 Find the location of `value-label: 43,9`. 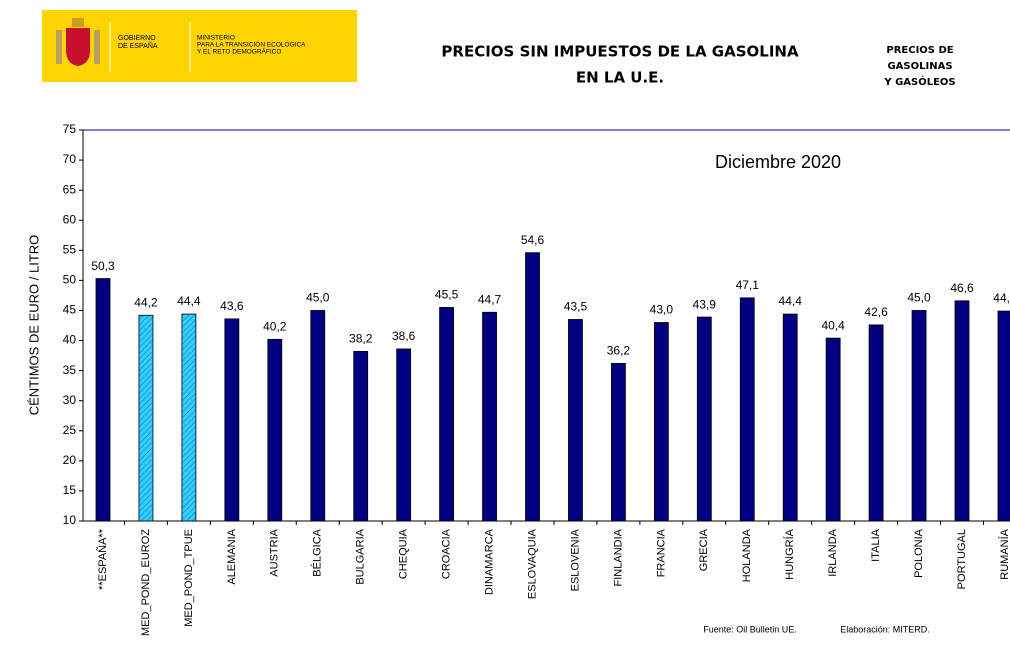

value-label: 43,9 is located at coordinates (705, 304).